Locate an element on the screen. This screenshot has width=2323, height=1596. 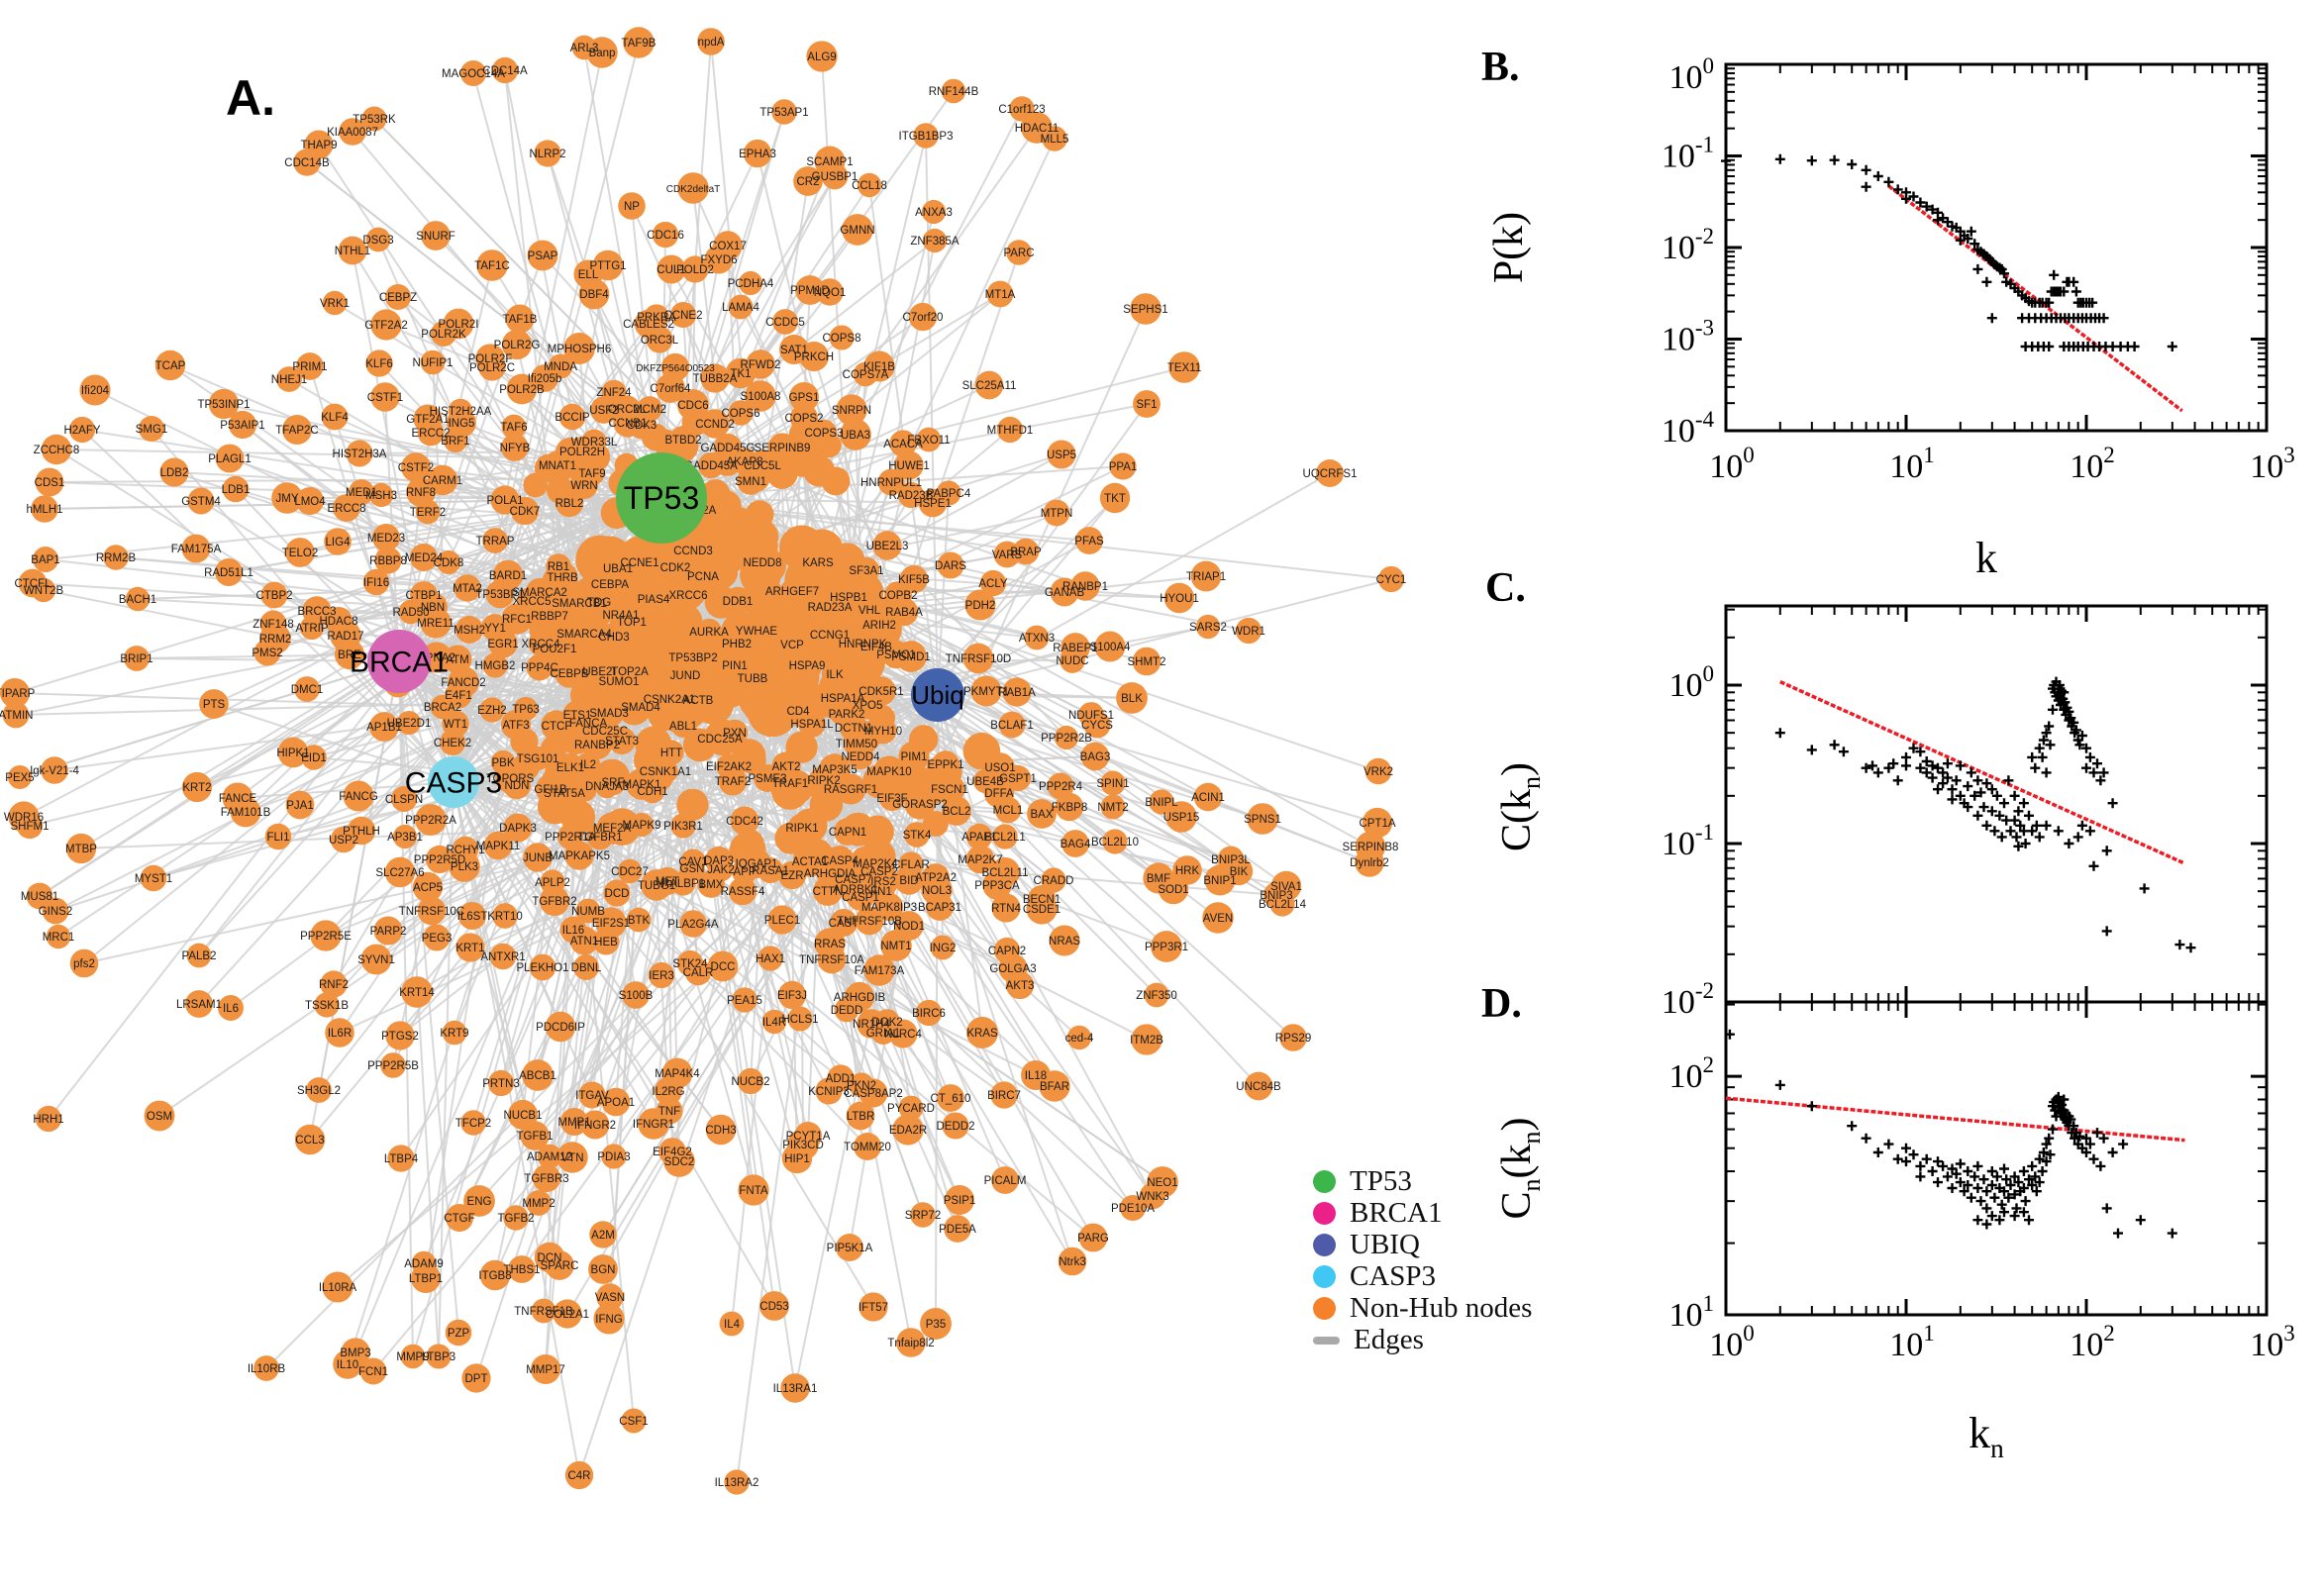
node-label: SMARCB1 is located at coordinates (579, 604).